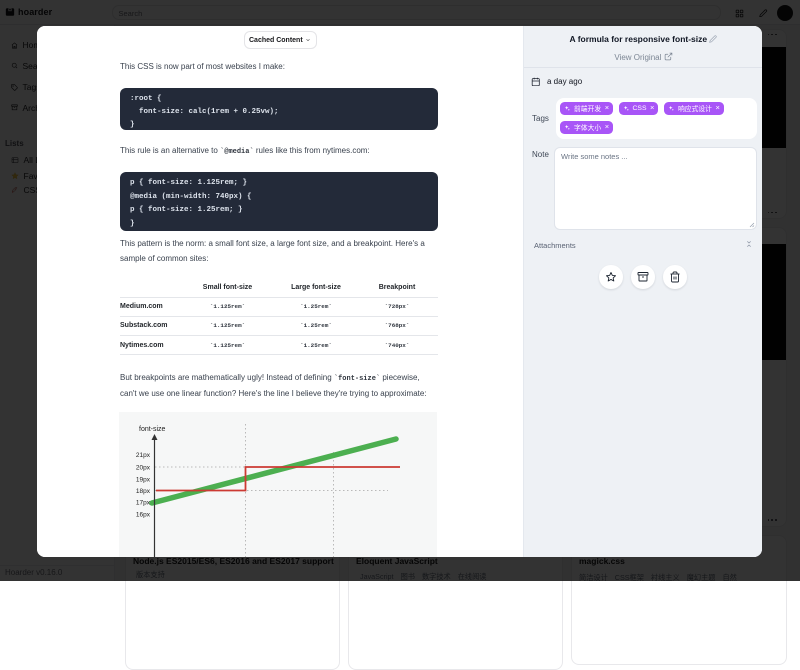 The image size is (800, 670). What do you see at coordinates (143, 503) in the screenshot?
I see `svg-text: 17px` at bounding box center [143, 503].